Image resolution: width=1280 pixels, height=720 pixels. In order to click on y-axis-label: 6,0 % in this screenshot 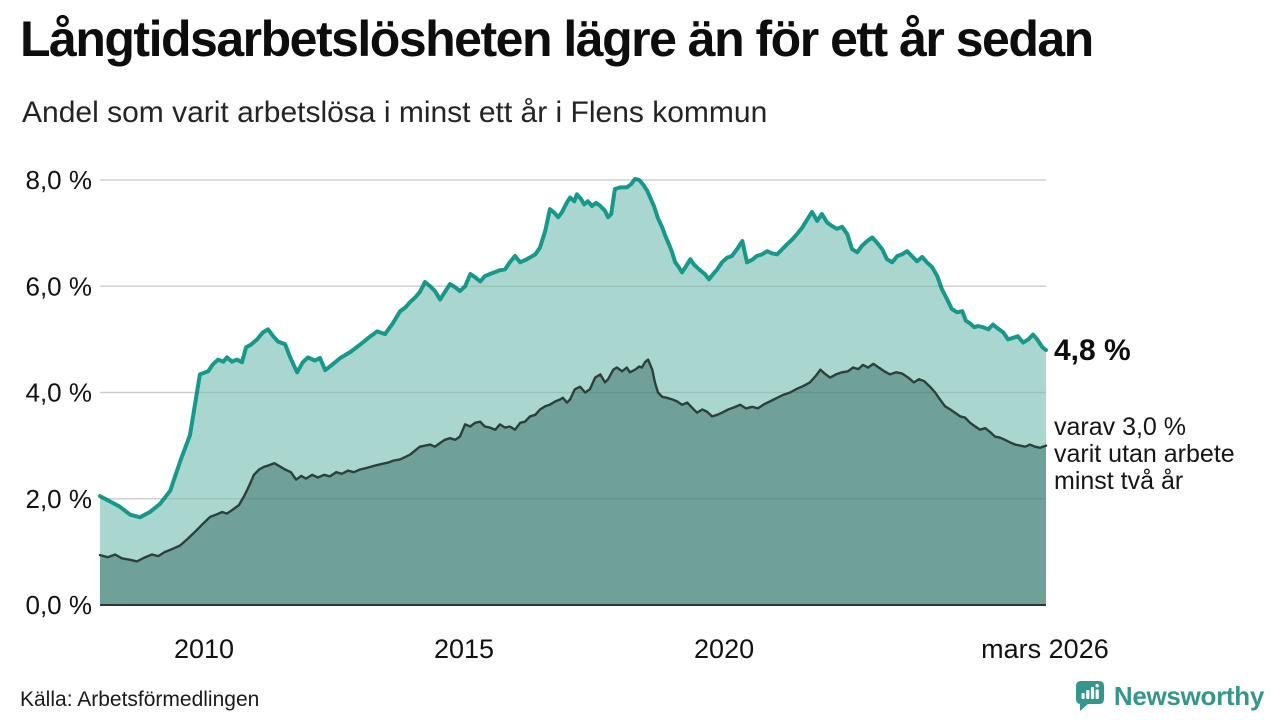, I will do `click(59, 286)`.